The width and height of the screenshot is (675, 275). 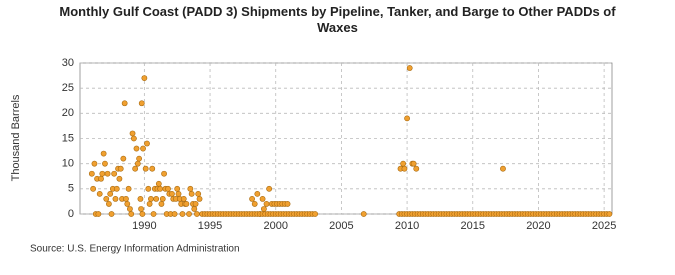 What do you see at coordinates (71, 214) in the screenshot?
I see `y-tick-label: 0` at bounding box center [71, 214].